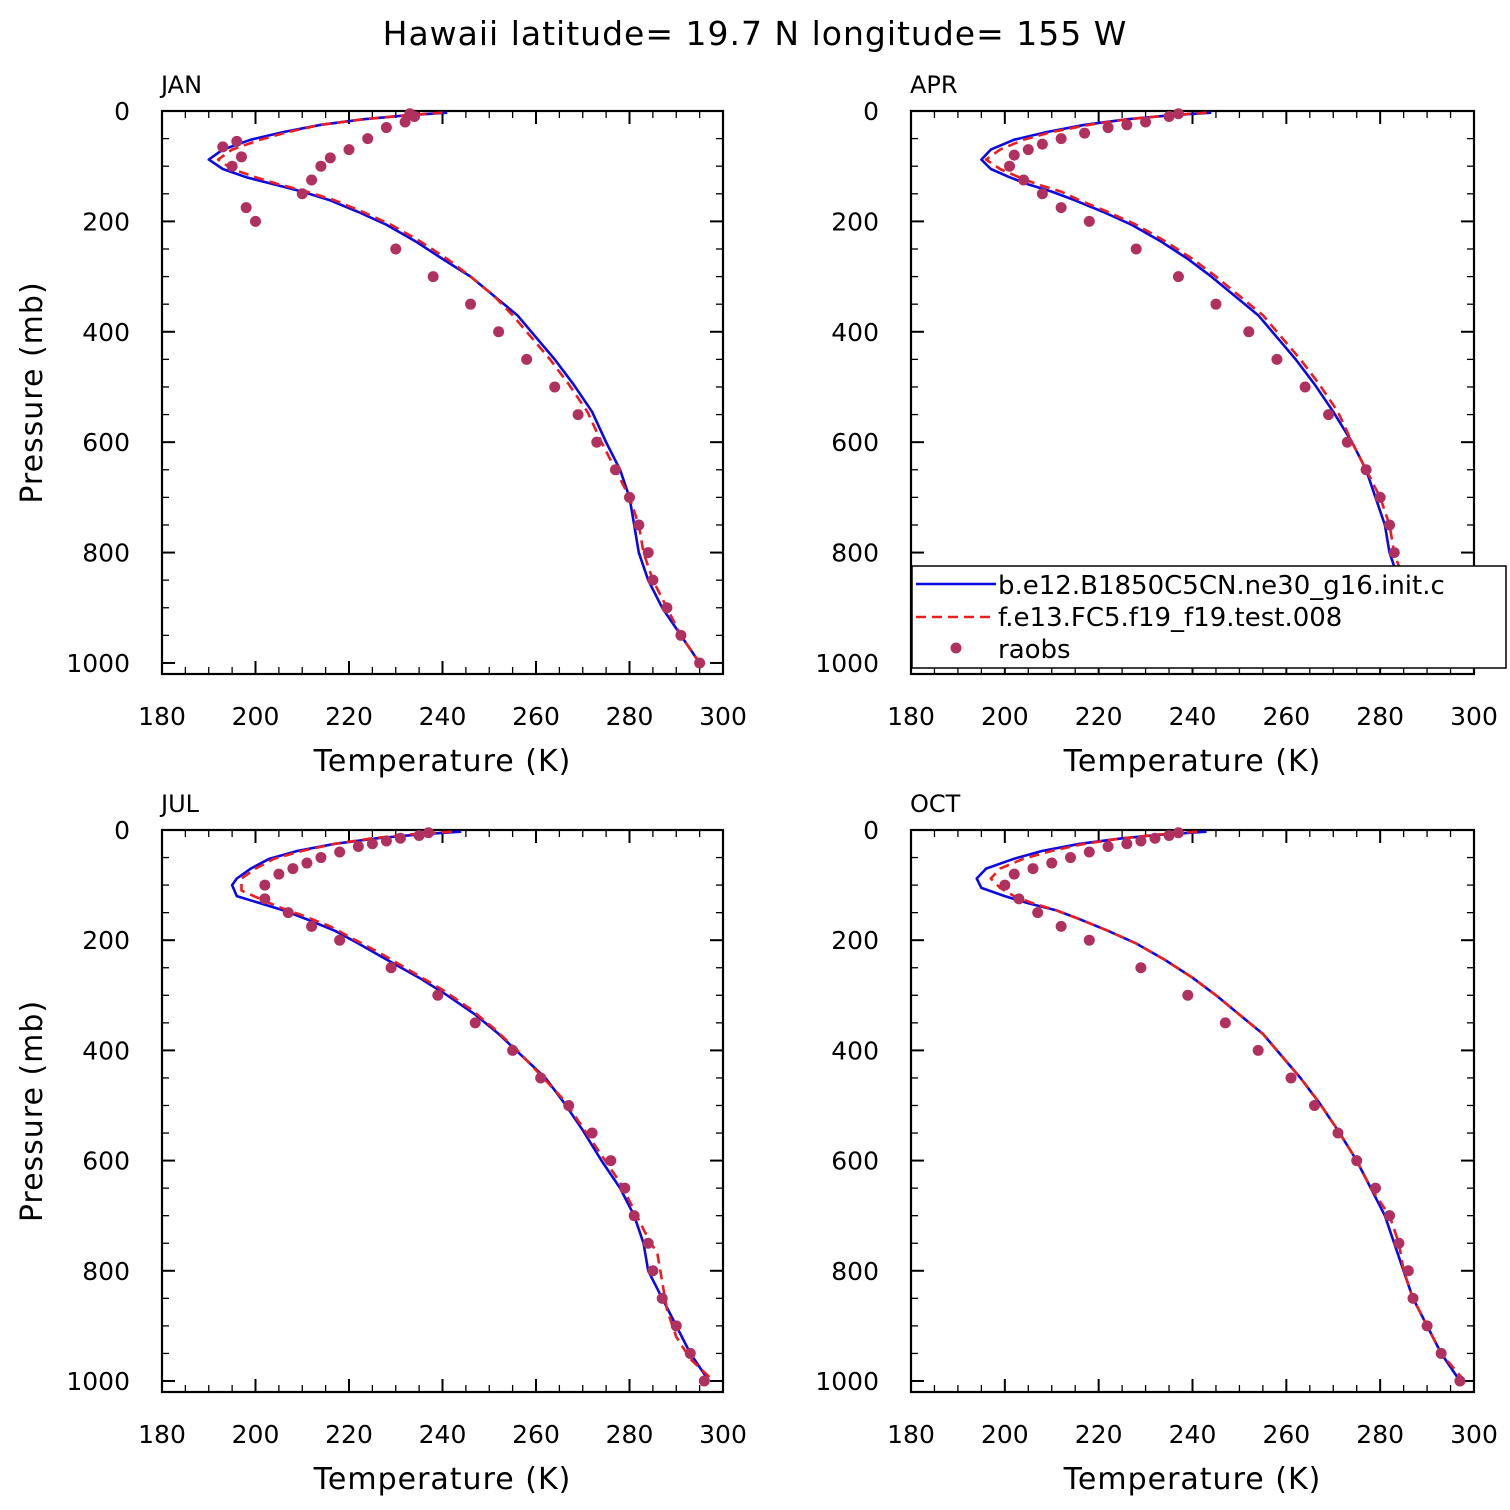  Describe the element at coordinates (106, 1161) in the screenshot. I see `panel-jul-ytick-label: 600` at that location.